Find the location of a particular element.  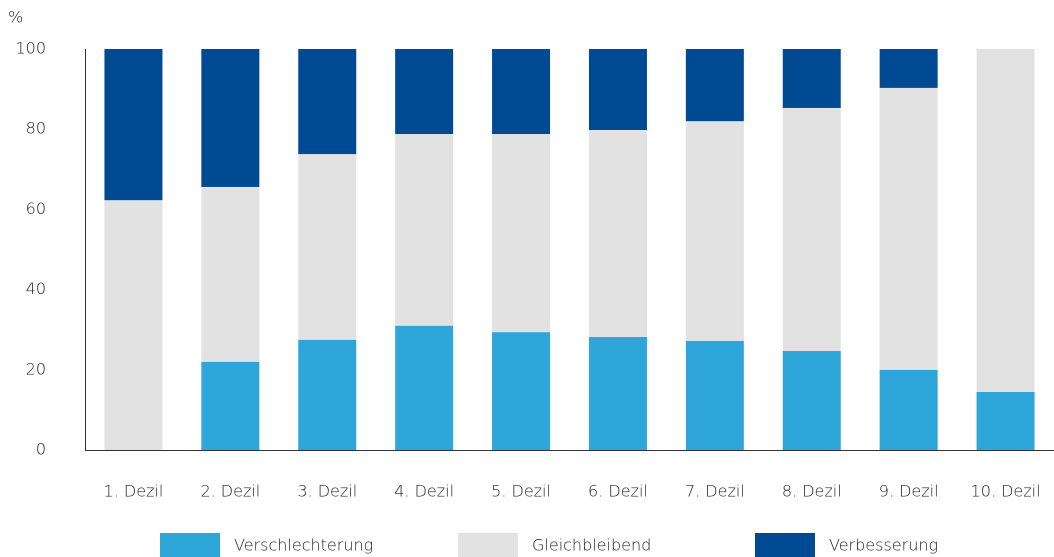

y-tick-label: 80 is located at coordinates (36, 128).